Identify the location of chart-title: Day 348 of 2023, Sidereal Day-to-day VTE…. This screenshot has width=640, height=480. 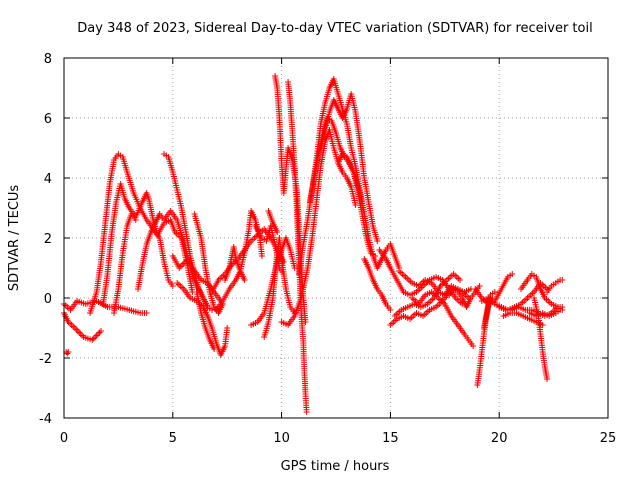
(334, 28).